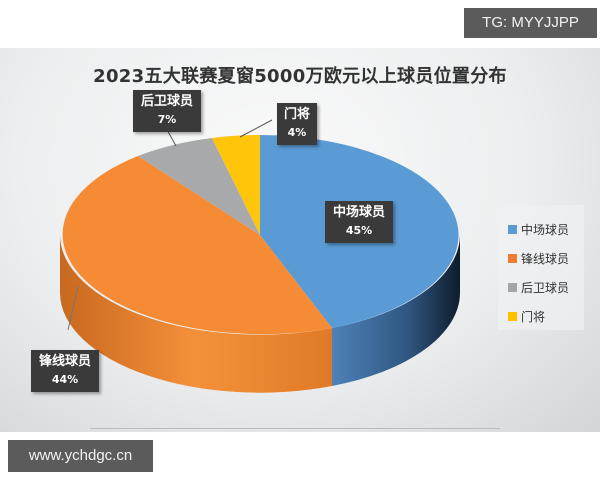  Describe the element at coordinates (300, 76) in the screenshot. I see `chart-title: 2023五大联赛夏窗5000万欧元以上球员位置分布` at that location.